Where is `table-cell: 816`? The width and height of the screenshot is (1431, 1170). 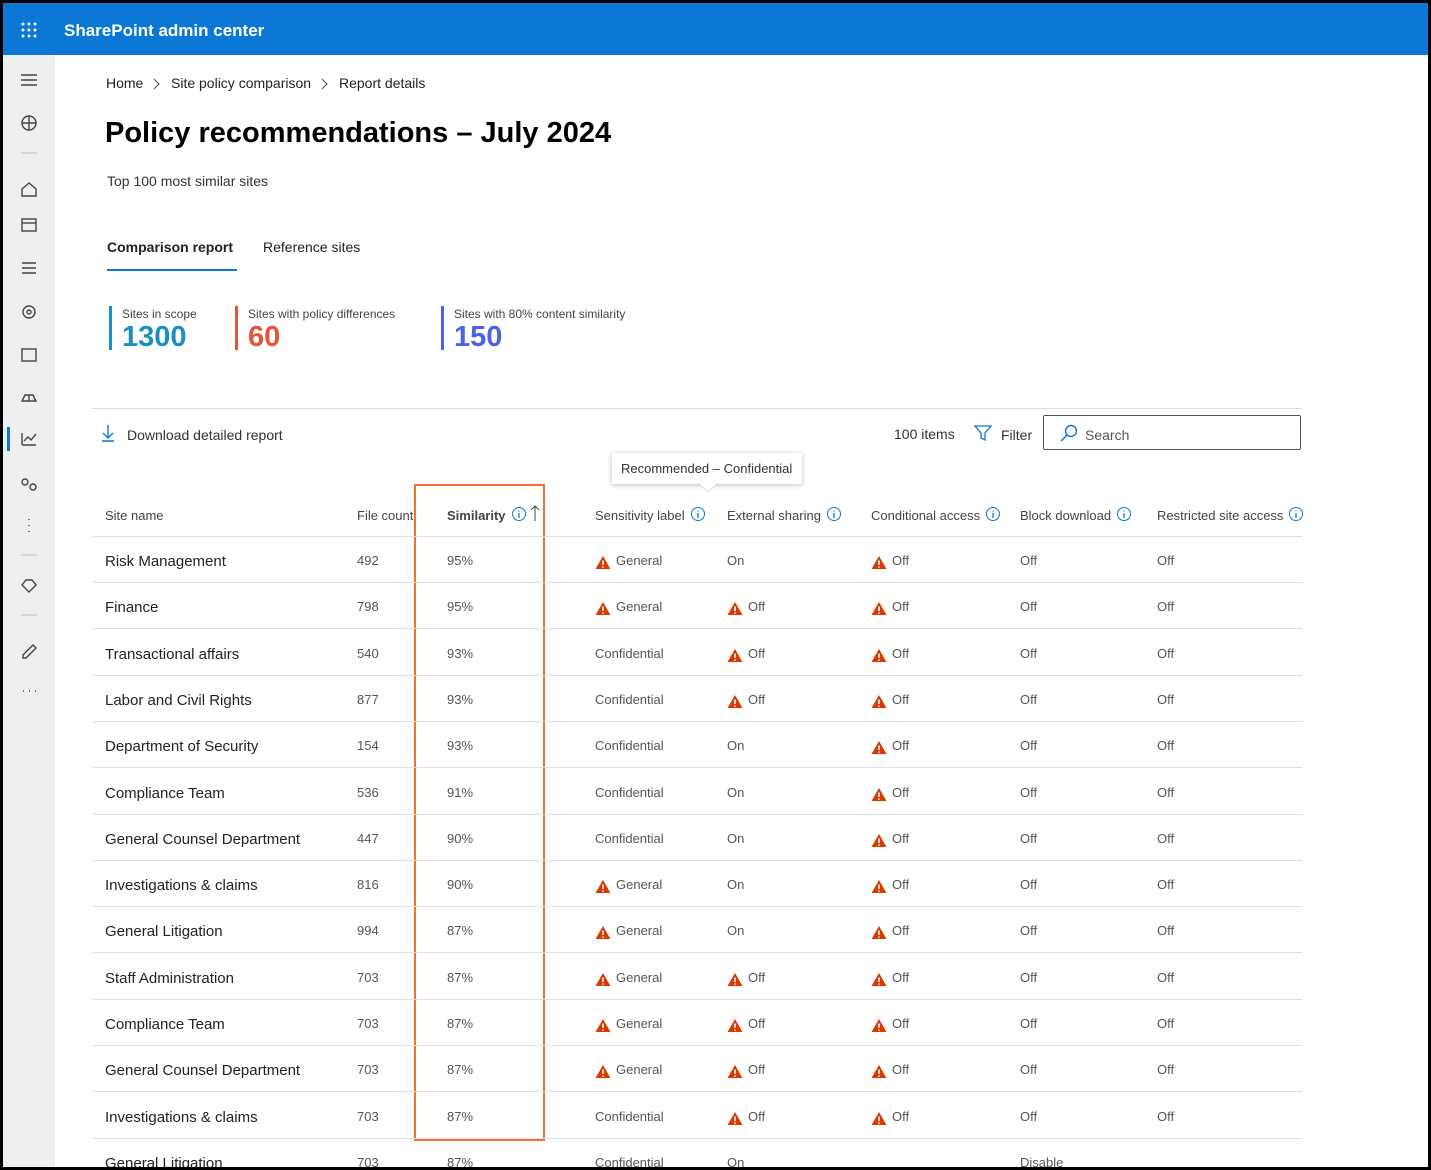
table-cell: 816 is located at coordinates (368, 885).